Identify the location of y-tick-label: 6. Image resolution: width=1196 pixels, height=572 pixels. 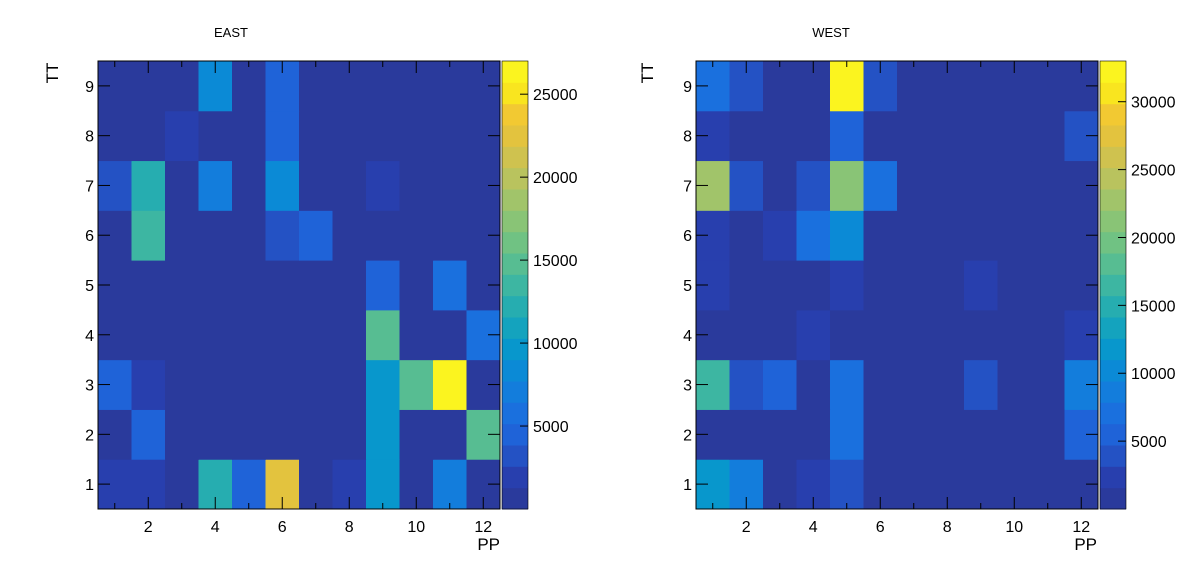
(89, 236).